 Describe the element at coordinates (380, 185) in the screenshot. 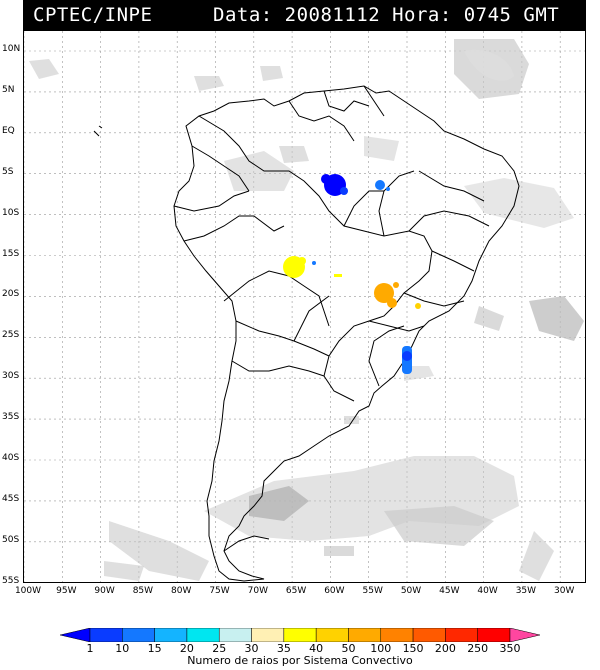

I see `lightning-amazon-east` at that location.